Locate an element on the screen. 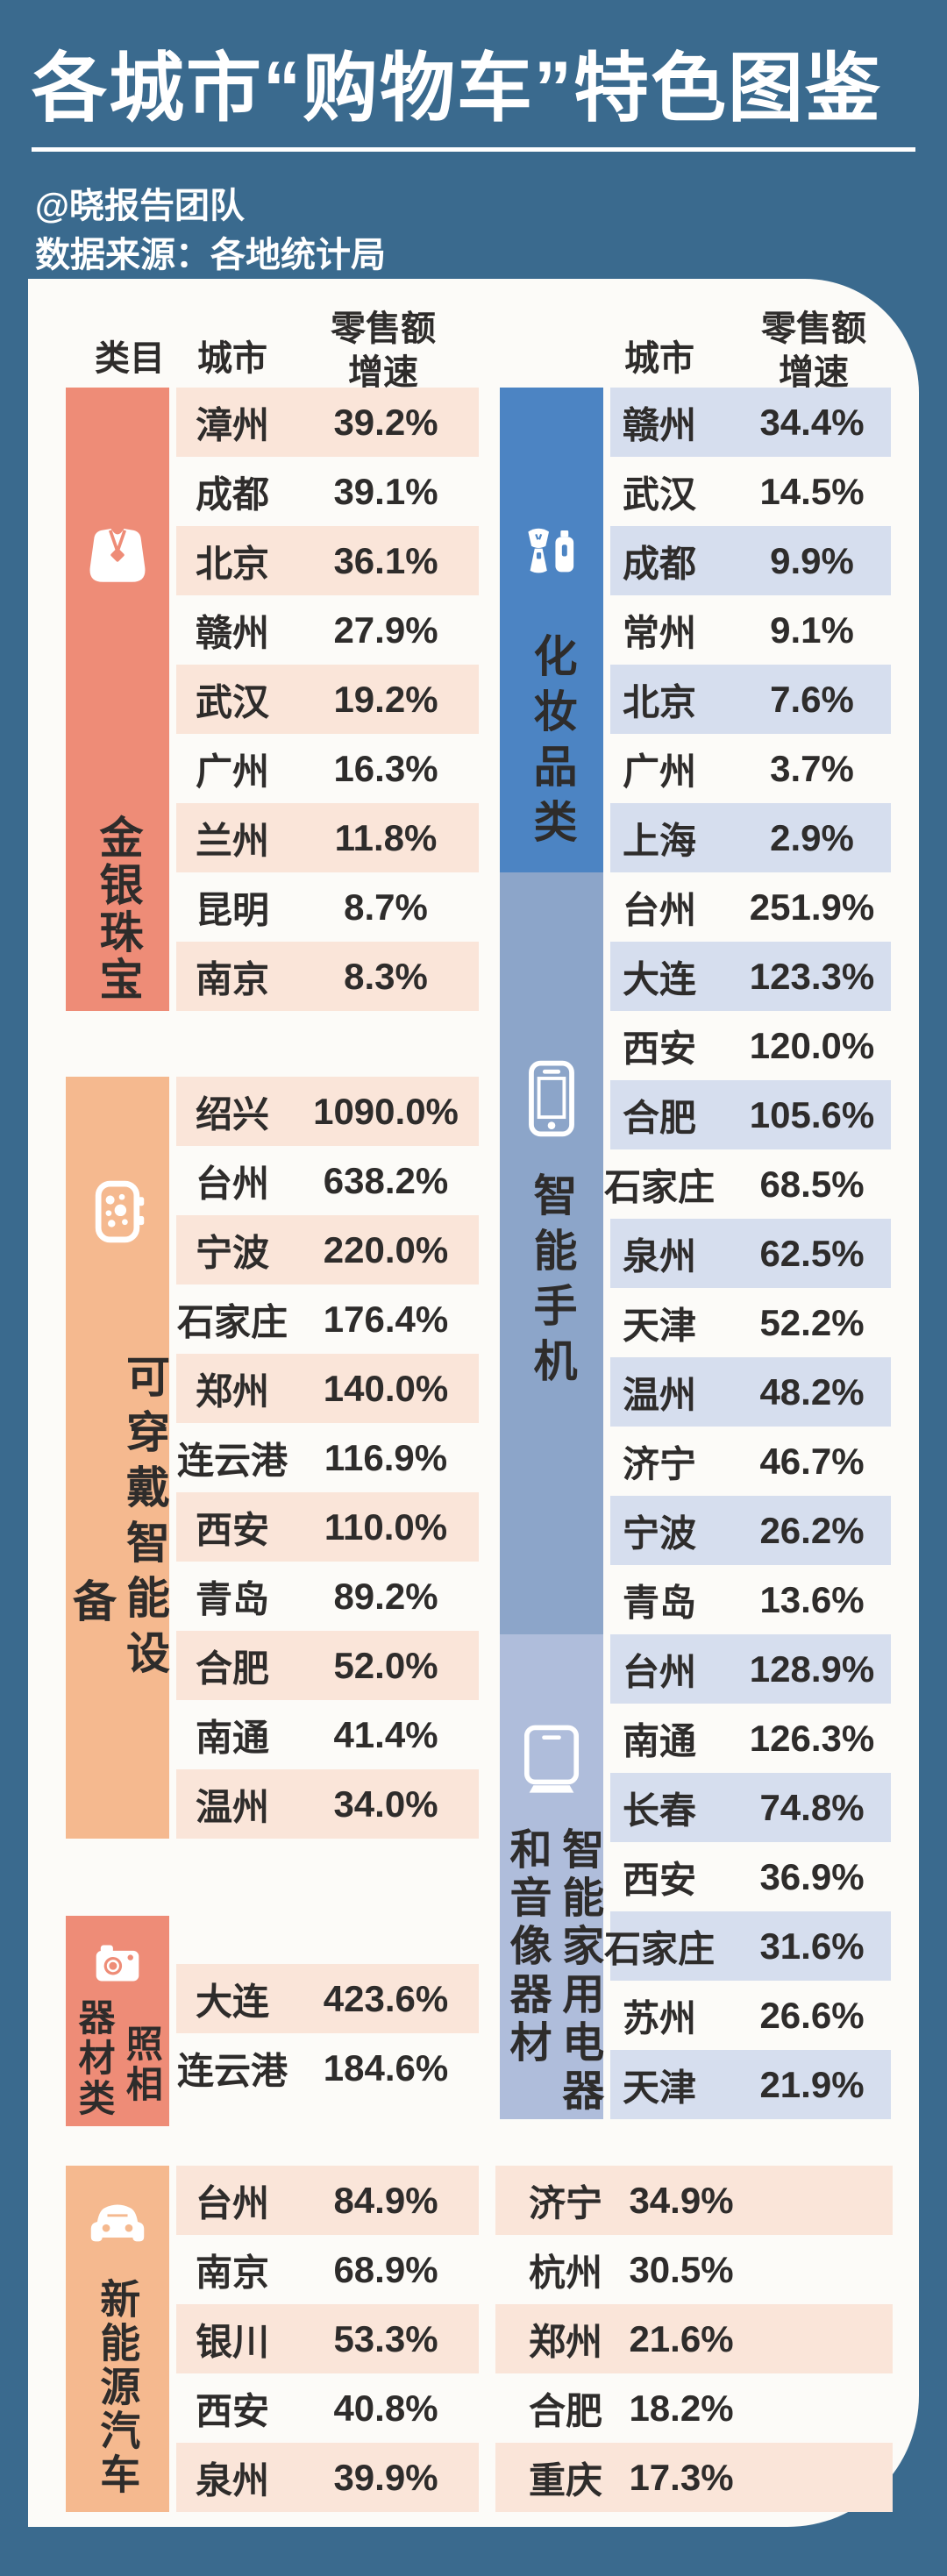  city-cell: 绍兴 is located at coordinates (232, 1114).